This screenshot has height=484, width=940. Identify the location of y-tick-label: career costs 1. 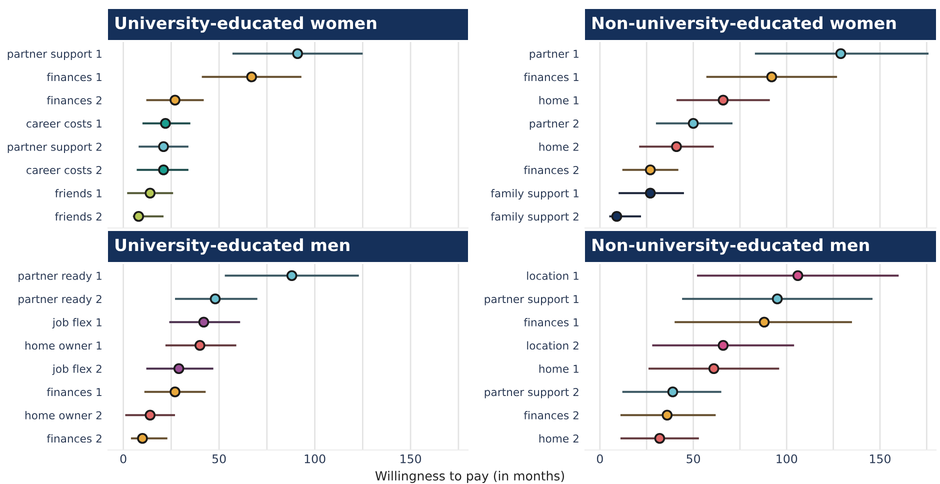
(64, 124).